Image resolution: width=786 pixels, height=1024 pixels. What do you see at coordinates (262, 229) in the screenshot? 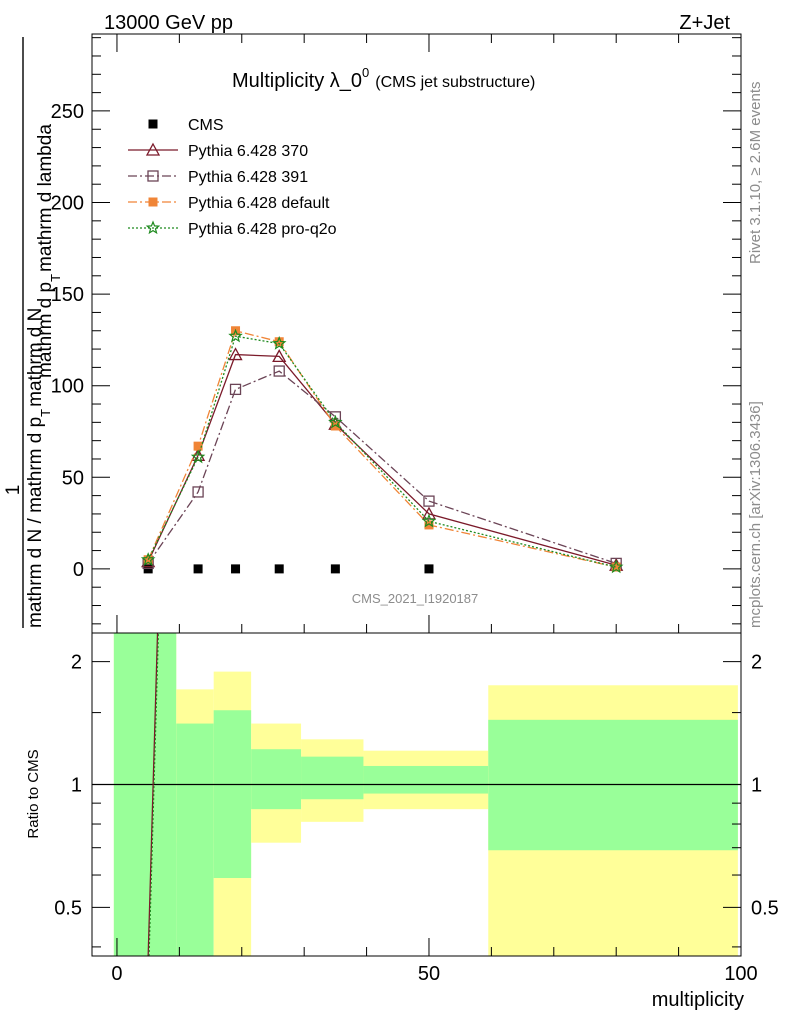
I see `legend-label-4: Pythia 6.428 pro-q2o` at bounding box center [262, 229].